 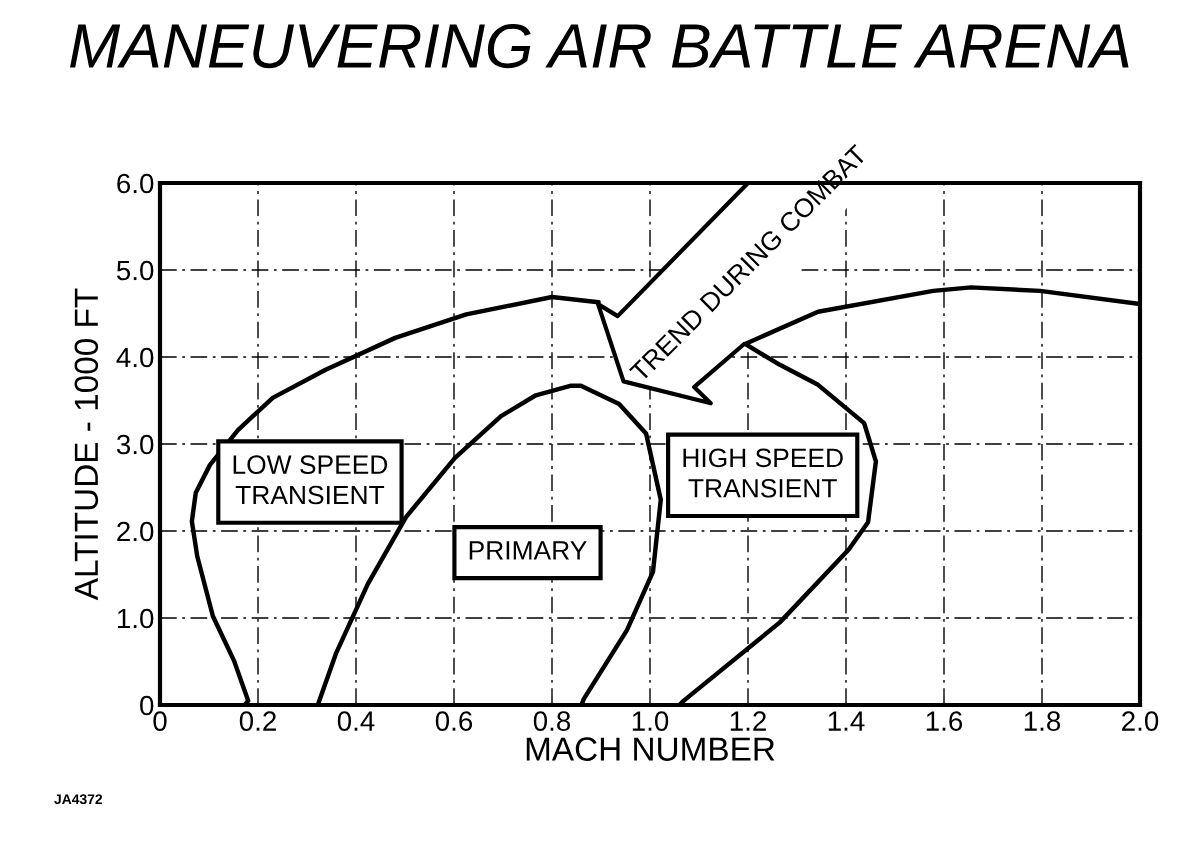 What do you see at coordinates (528, 550) in the screenshot?
I see `annotation: PRIMARY` at bounding box center [528, 550].